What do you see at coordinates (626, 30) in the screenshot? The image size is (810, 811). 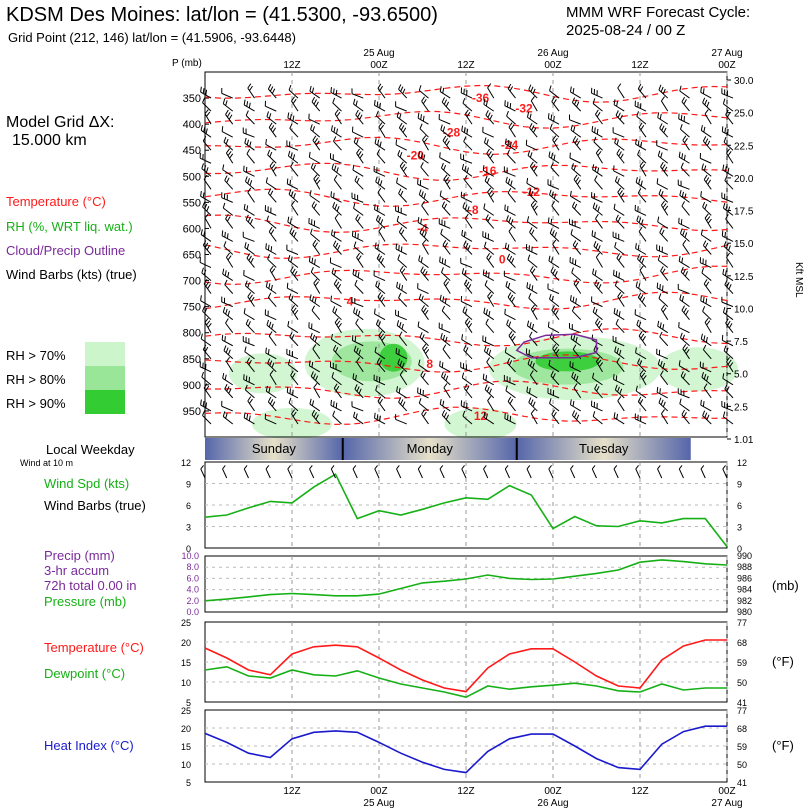 I see `forecast-cycle-time: 2025-08-24 / 00 Z` at bounding box center [626, 30].